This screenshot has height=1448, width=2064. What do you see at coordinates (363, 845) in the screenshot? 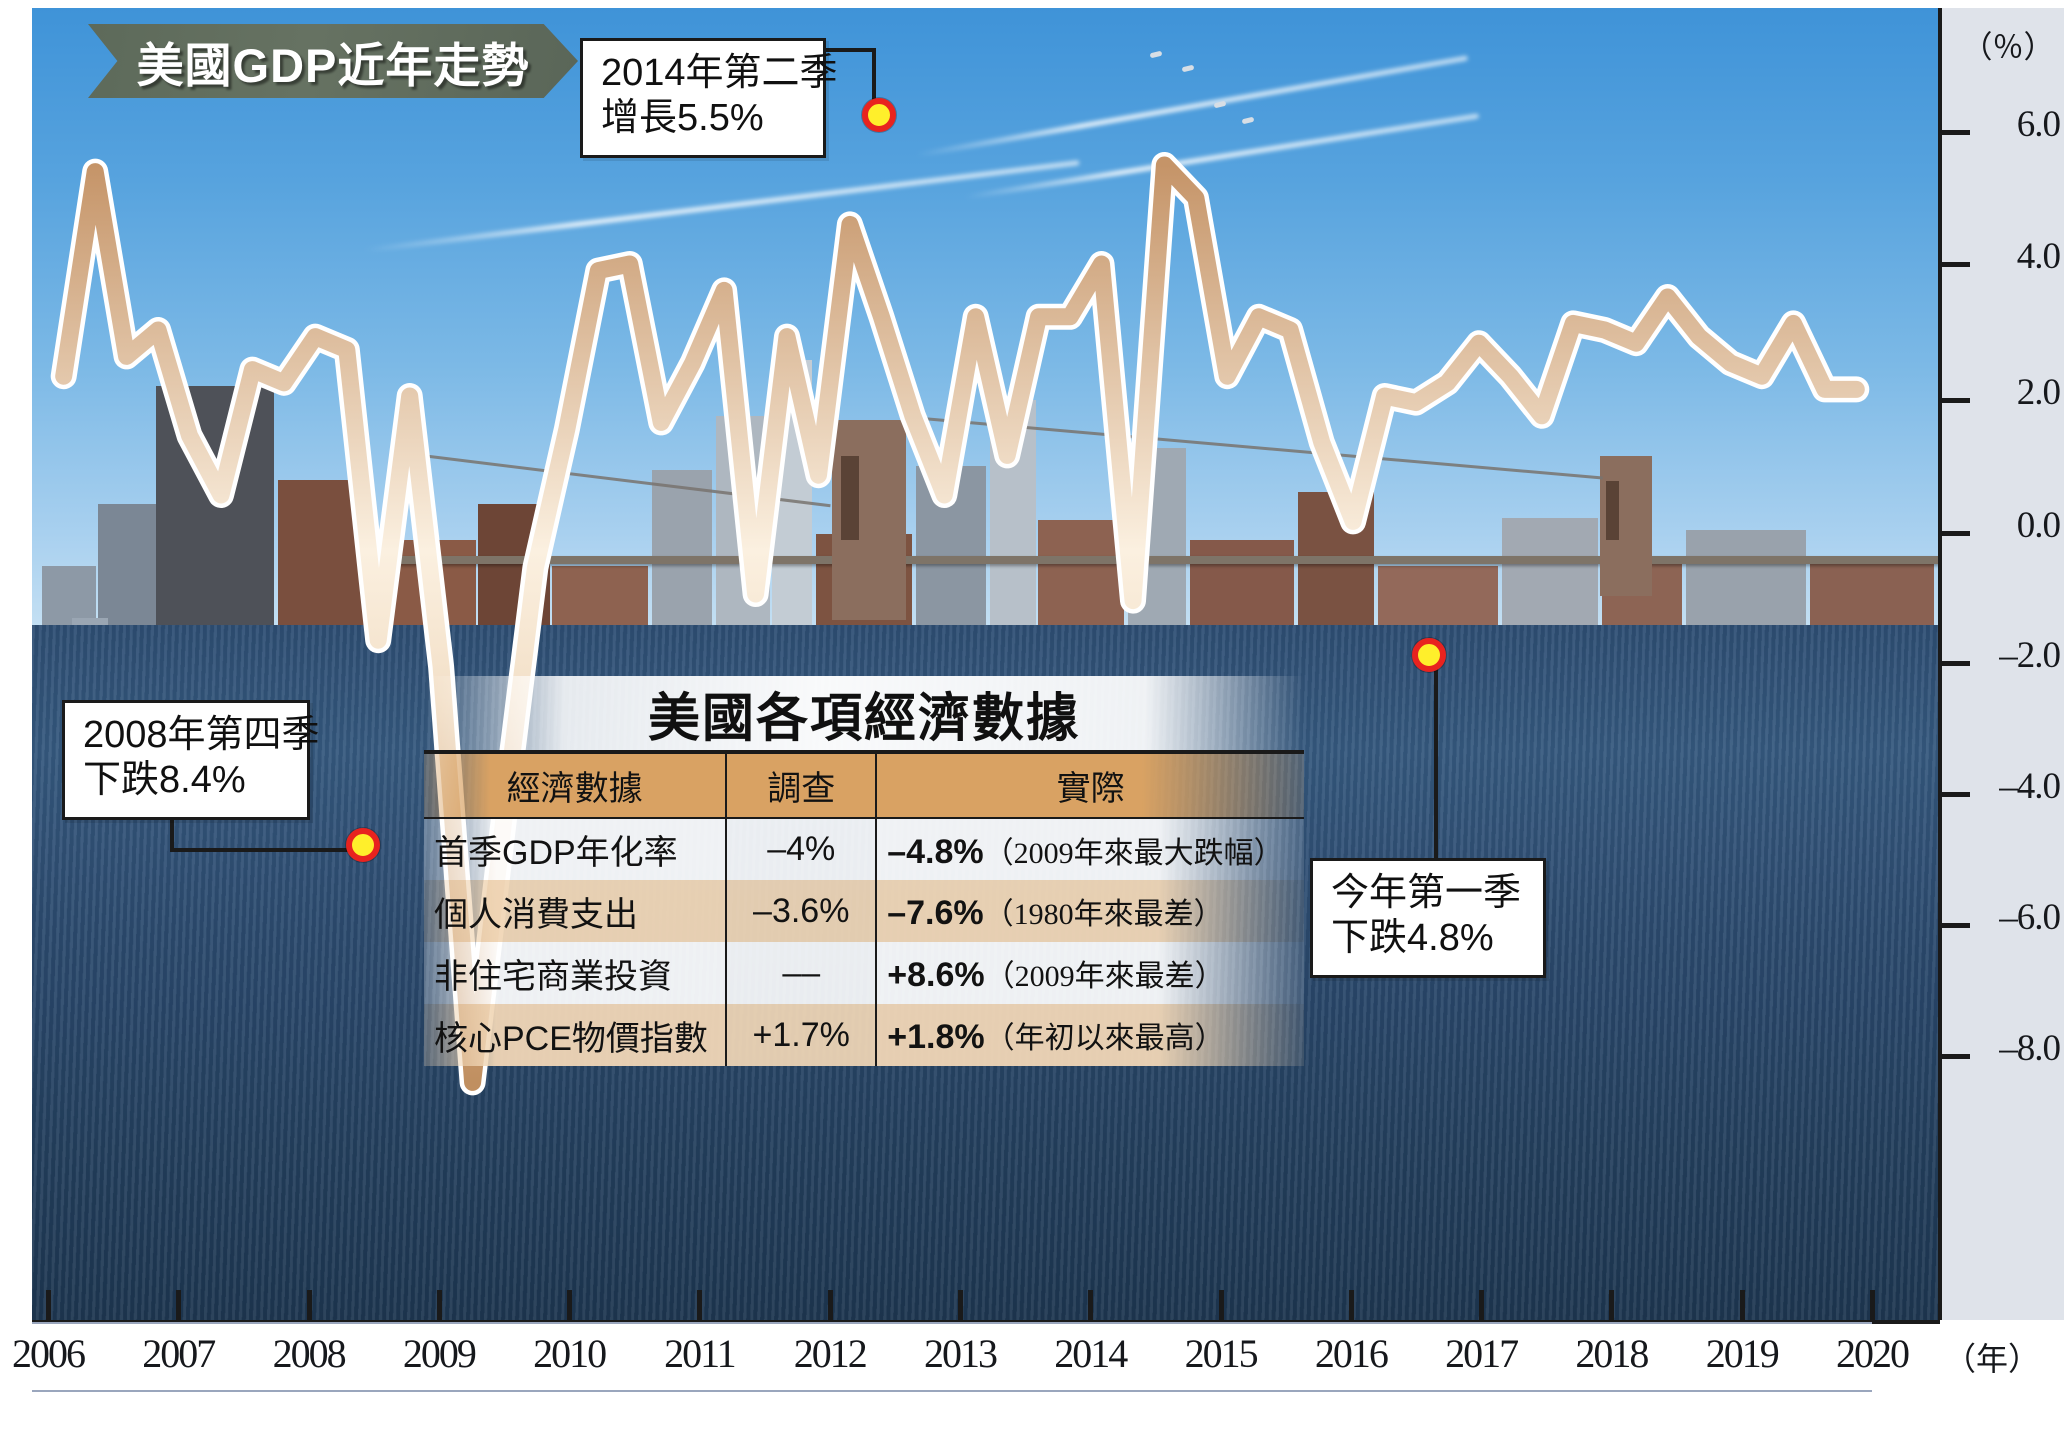
I see `marker-trough-2008` at bounding box center [363, 845].